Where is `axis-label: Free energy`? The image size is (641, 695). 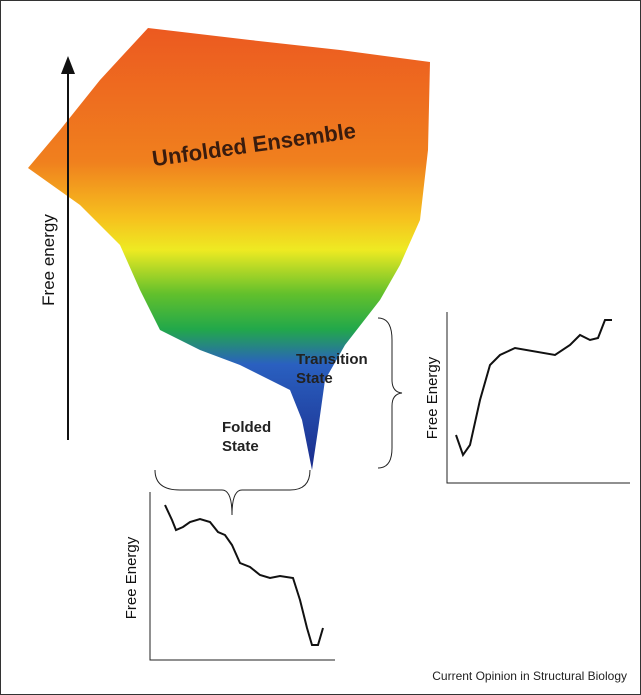 axis-label: Free energy is located at coordinates (48, 260).